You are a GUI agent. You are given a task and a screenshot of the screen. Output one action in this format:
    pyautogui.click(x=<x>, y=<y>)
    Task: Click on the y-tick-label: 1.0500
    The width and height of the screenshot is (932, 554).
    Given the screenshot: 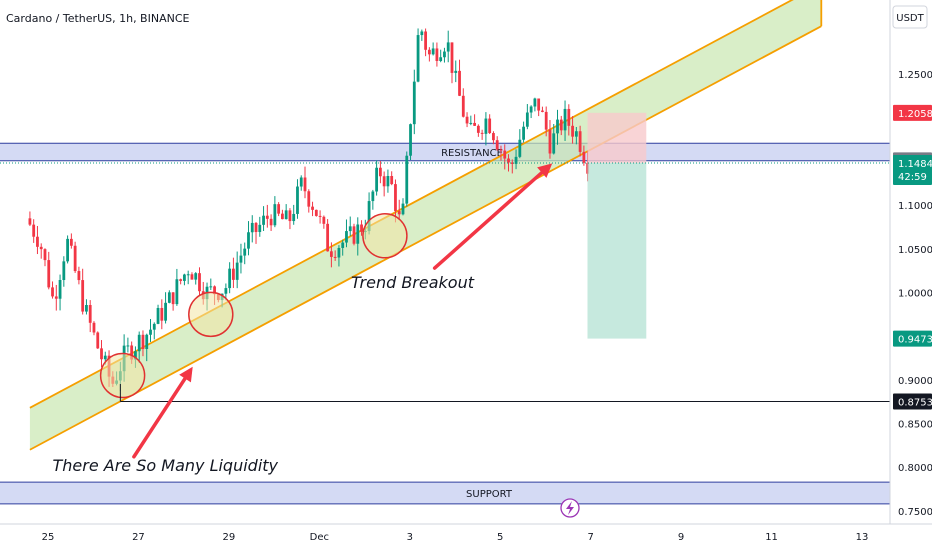 What is the action you would take?
    pyautogui.click(x=915, y=250)
    